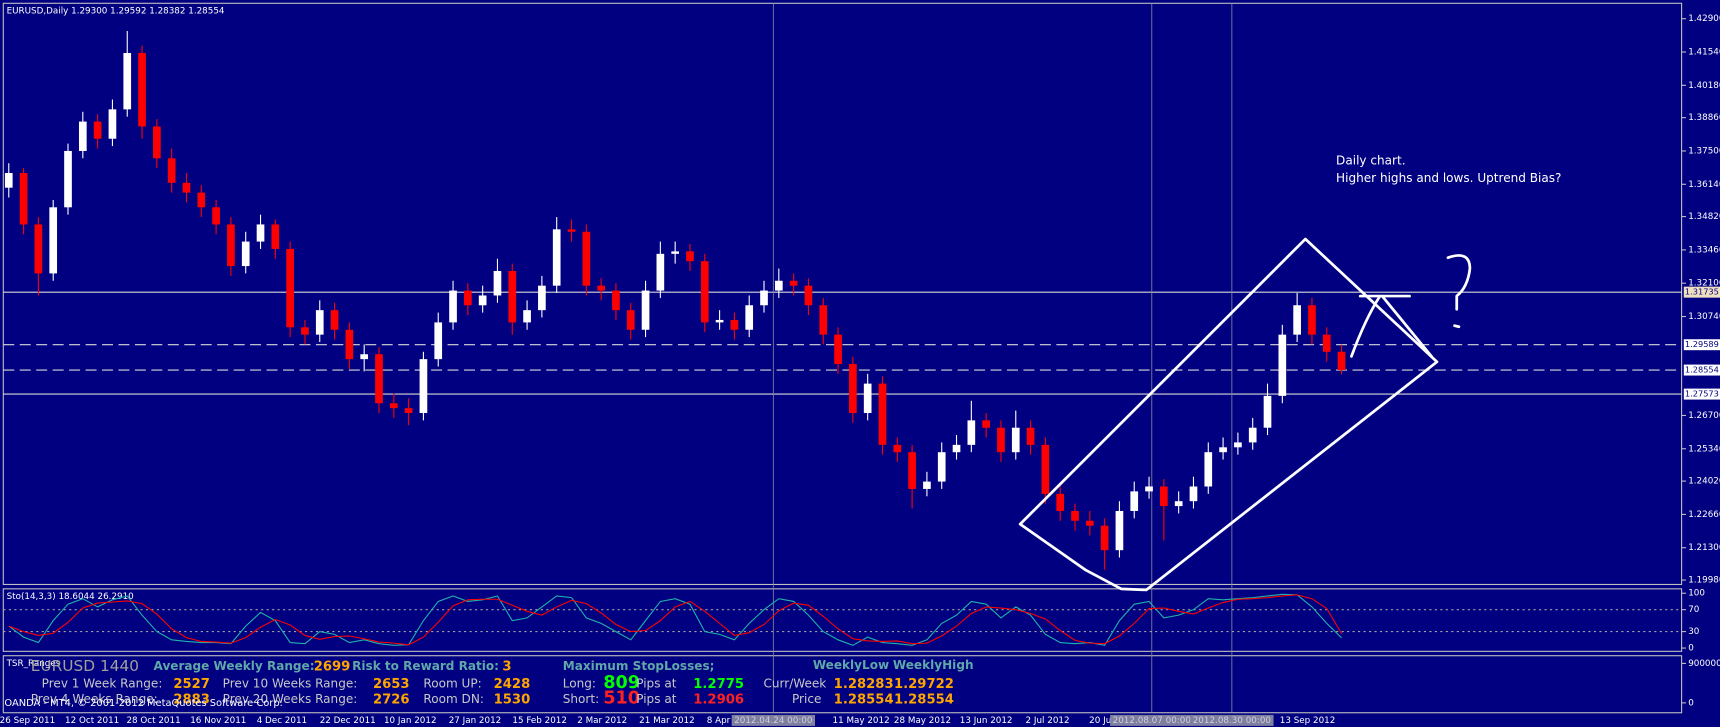  What do you see at coordinates (102, 684) in the screenshot?
I see `indicator-text: Prev 1 Week Range:` at bounding box center [102, 684].